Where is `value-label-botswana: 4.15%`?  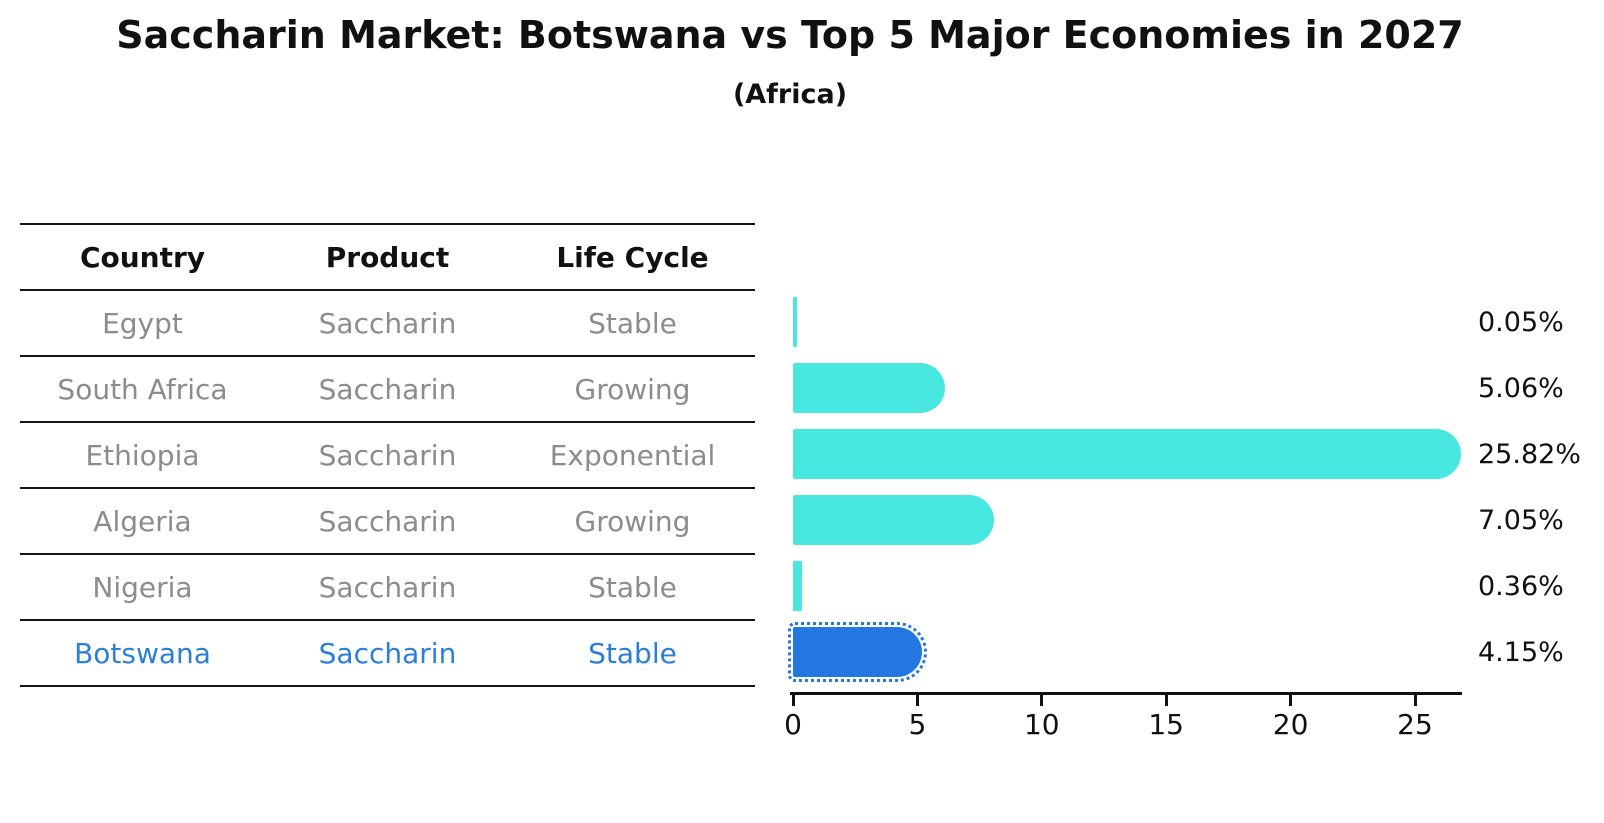 value-label-botswana: 4.15% is located at coordinates (1521, 652).